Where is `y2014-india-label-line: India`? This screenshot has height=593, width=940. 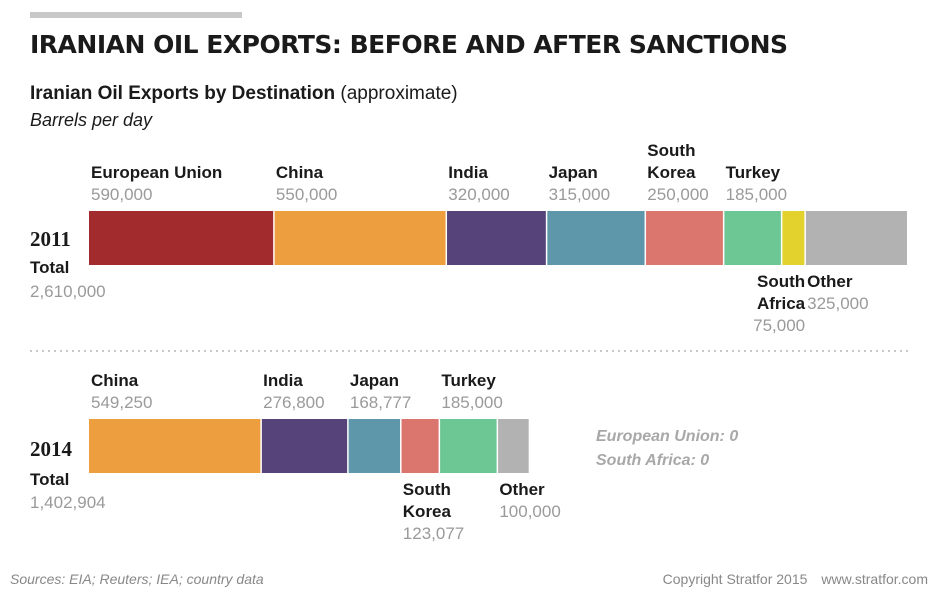 y2014-india-label-line: India is located at coordinates (283, 380).